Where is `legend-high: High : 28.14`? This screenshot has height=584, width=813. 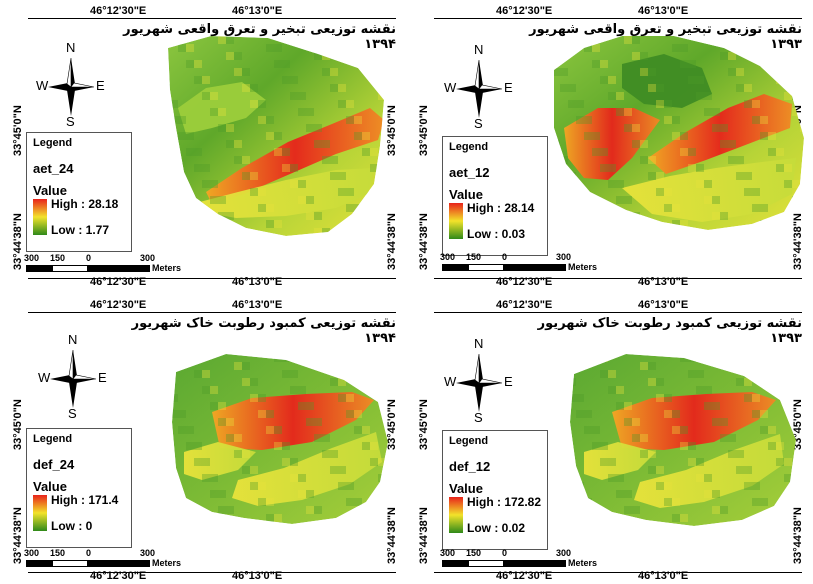 legend-high: High : 28.14 is located at coordinates (501, 208).